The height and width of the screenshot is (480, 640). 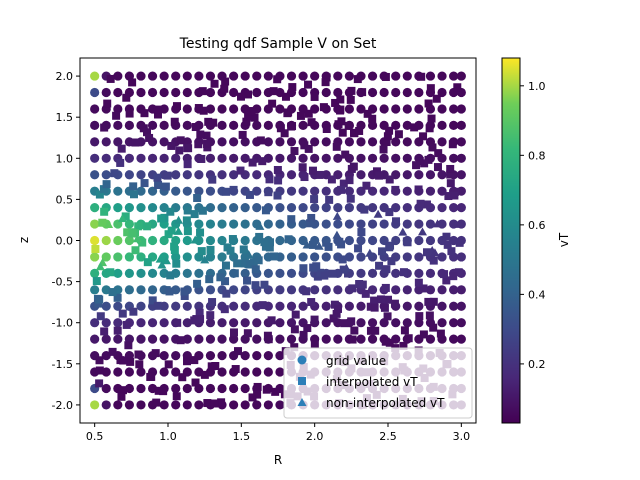 I want to click on y-tick-label: 1.0, so click(x=65, y=158).